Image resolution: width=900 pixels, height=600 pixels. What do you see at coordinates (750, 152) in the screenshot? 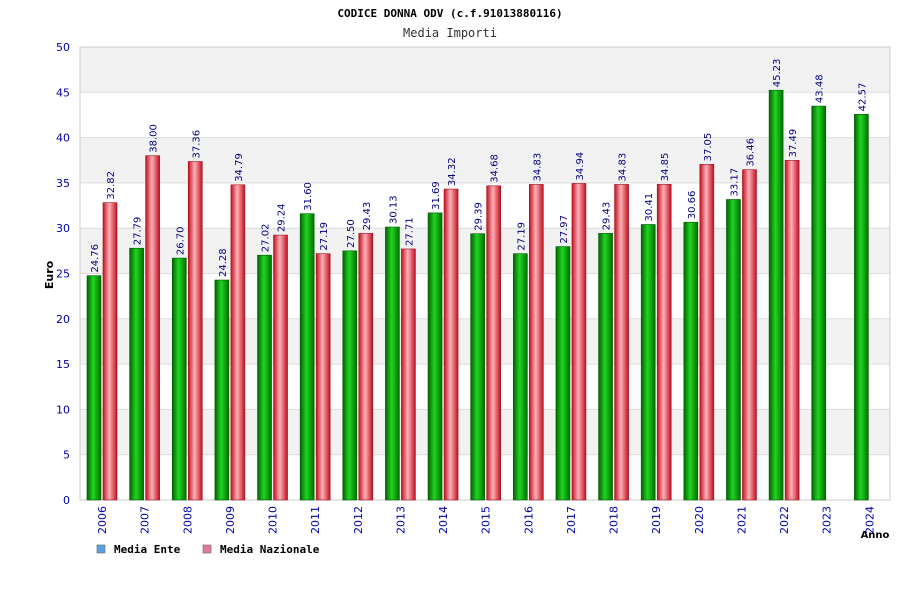
I see `data-label: 36.46` at bounding box center [750, 152].